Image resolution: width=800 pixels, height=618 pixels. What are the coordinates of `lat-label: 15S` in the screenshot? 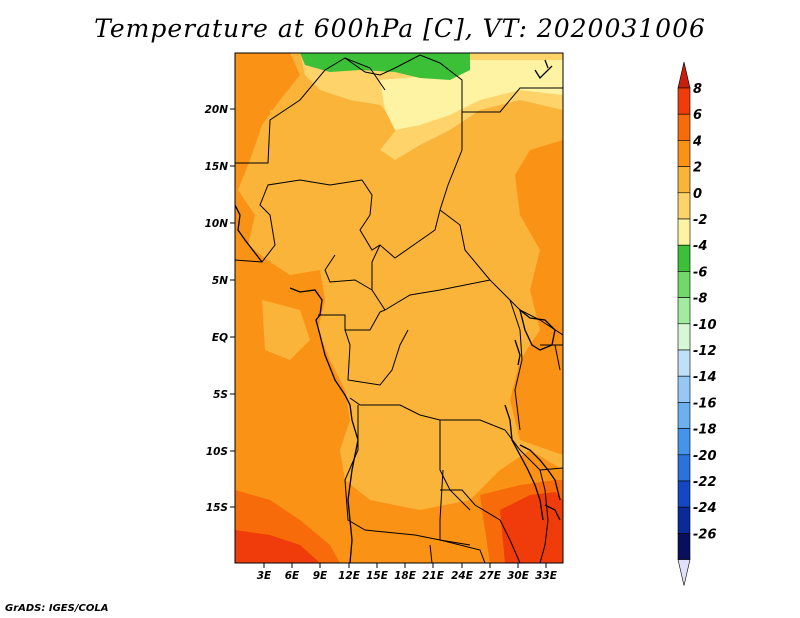 It's located at (217, 508).